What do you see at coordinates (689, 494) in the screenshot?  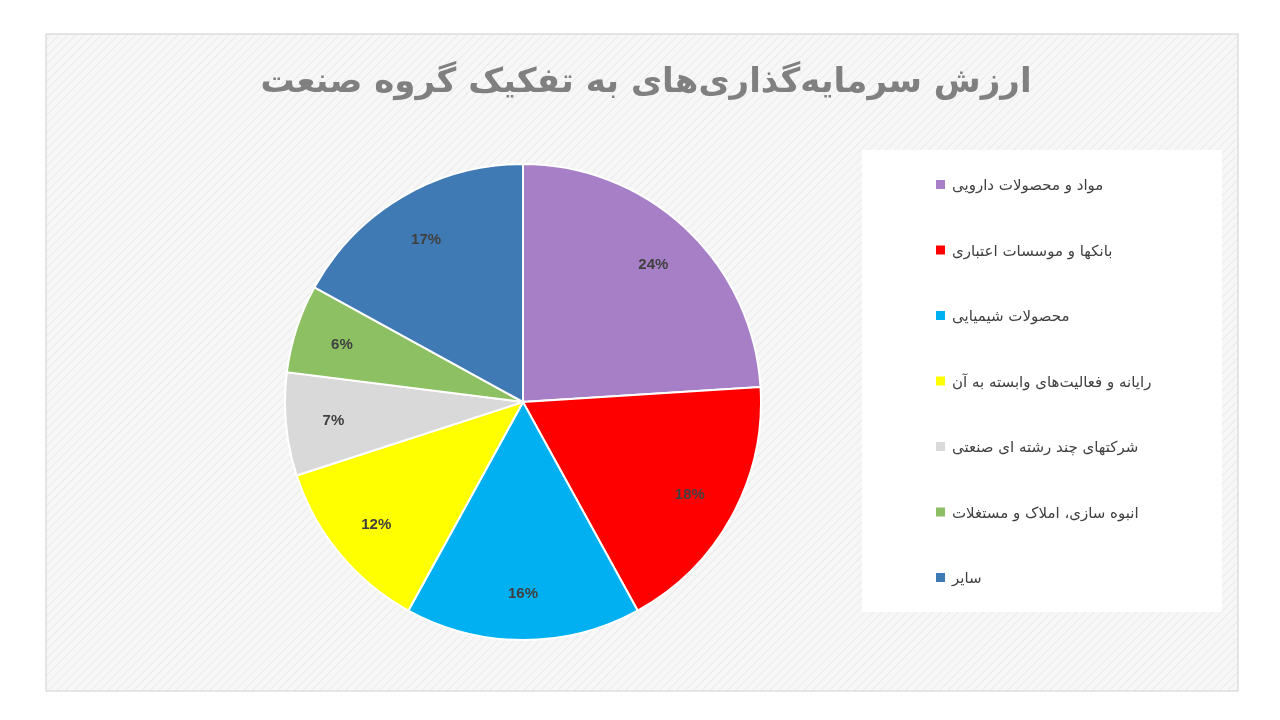 I see `data-label: 18%` at bounding box center [689, 494].